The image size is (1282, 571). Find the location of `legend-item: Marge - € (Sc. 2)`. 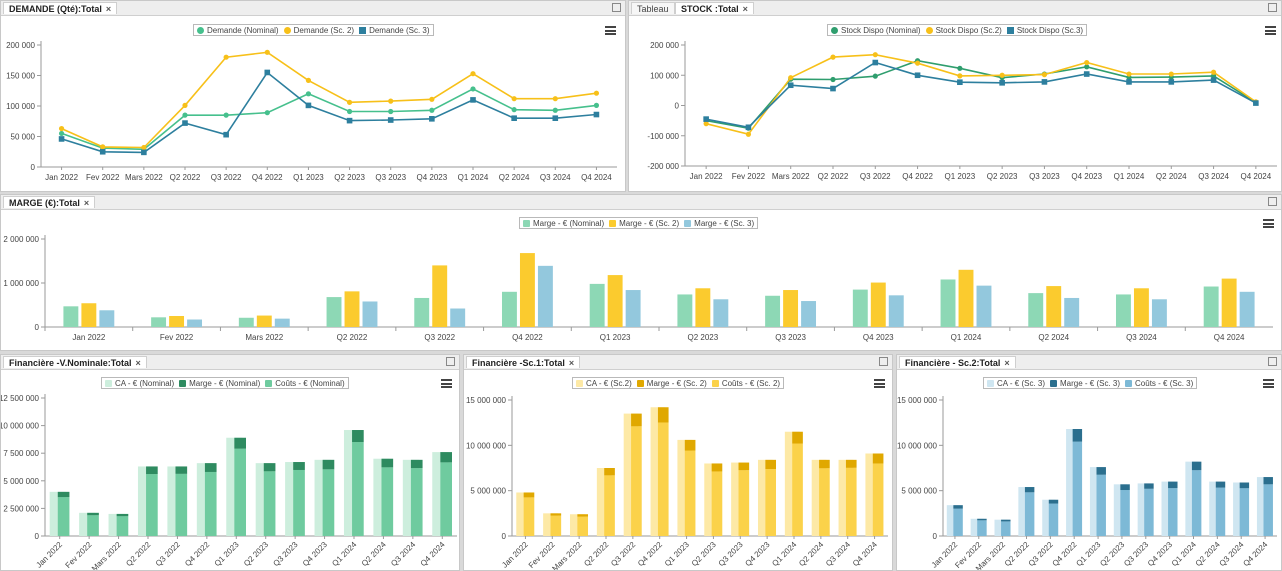

legend-item: Marge - € (Sc. 2) is located at coordinates (671, 383).